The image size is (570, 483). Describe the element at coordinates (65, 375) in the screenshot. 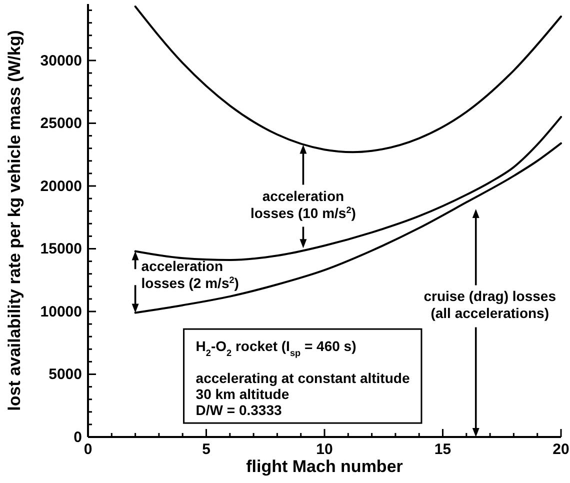

I see `y-tick-label: 5000` at that location.